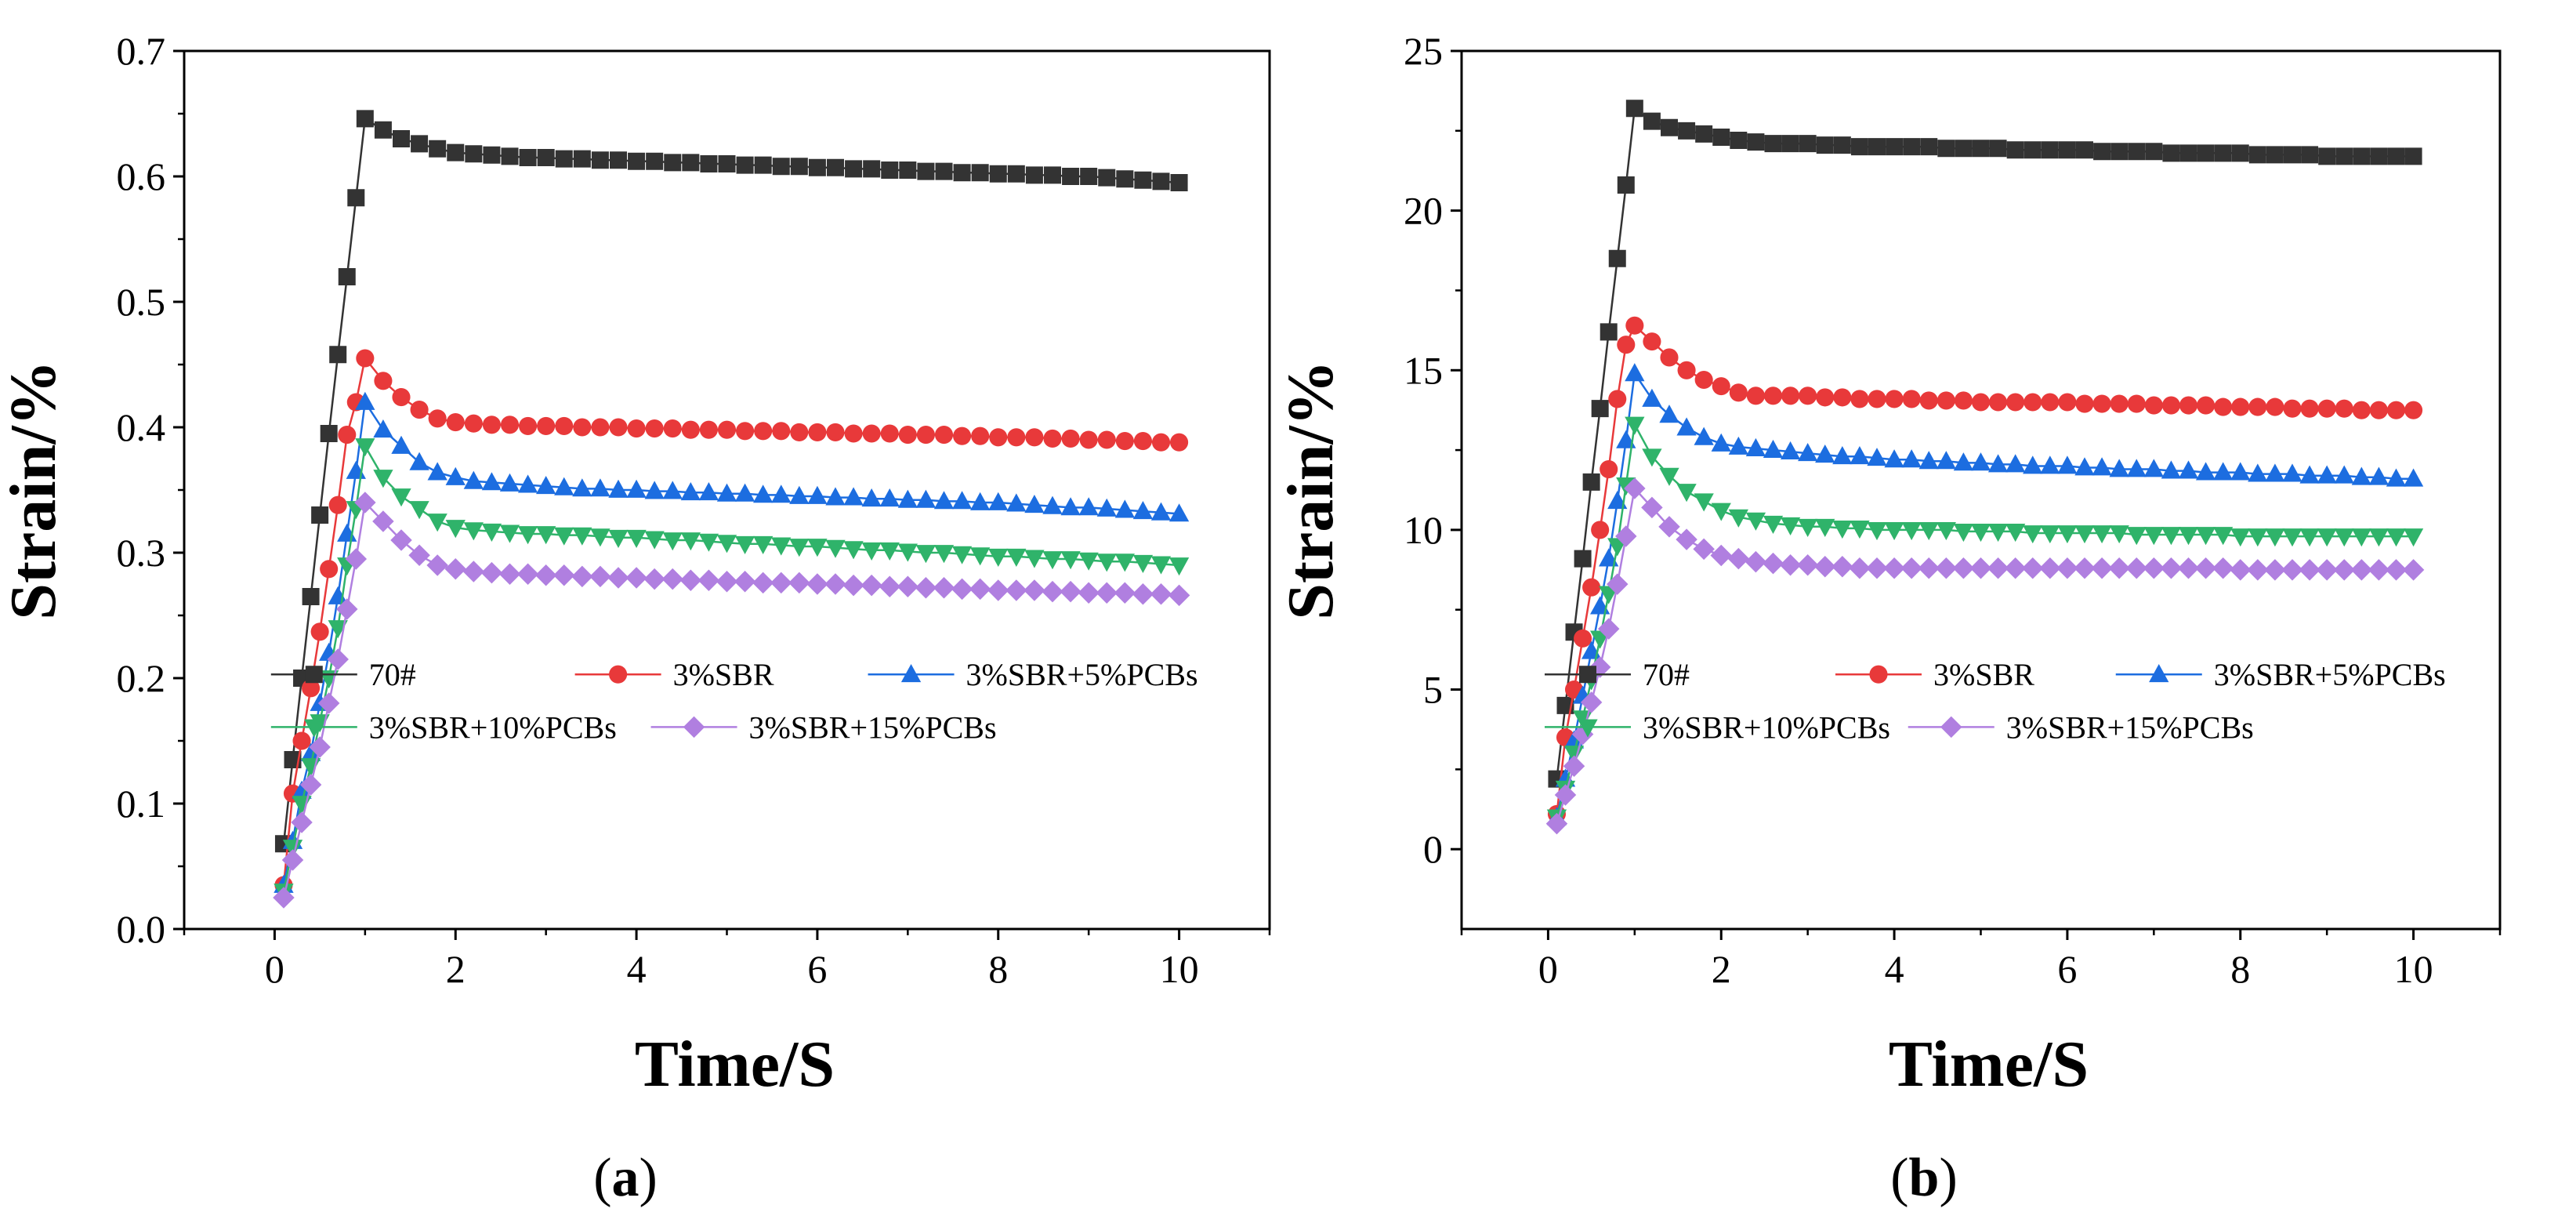  Describe the element at coordinates (694, 727) in the screenshot. I see `legend-swatch-marker` at that location.